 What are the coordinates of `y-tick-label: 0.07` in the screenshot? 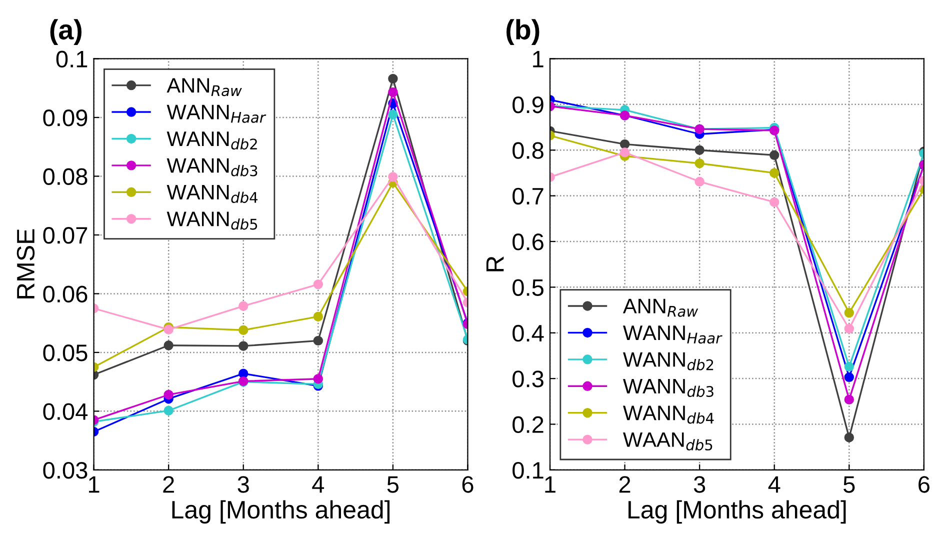 It's located at (65, 235).